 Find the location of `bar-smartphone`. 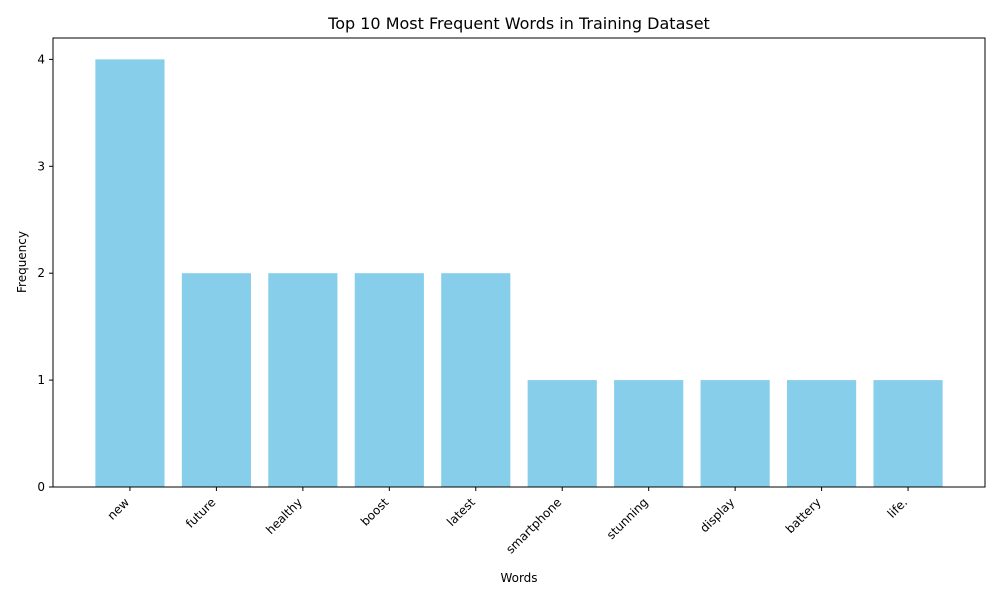

bar-smartphone is located at coordinates (562, 433).